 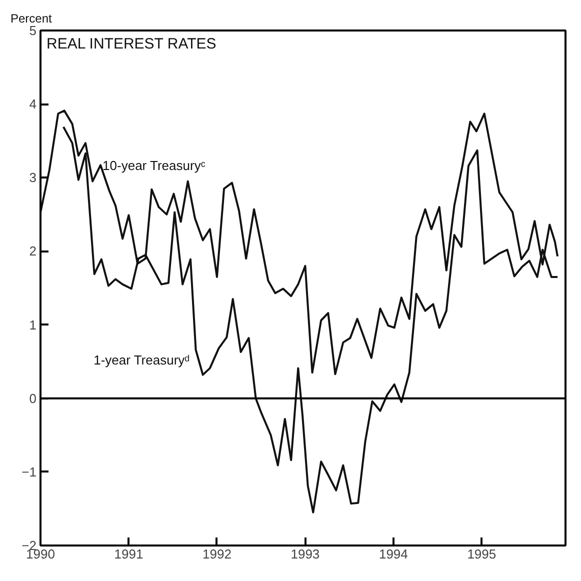 What do you see at coordinates (305, 554) in the screenshot?
I see `x-tick-label: 1993` at bounding box center [305, 554].